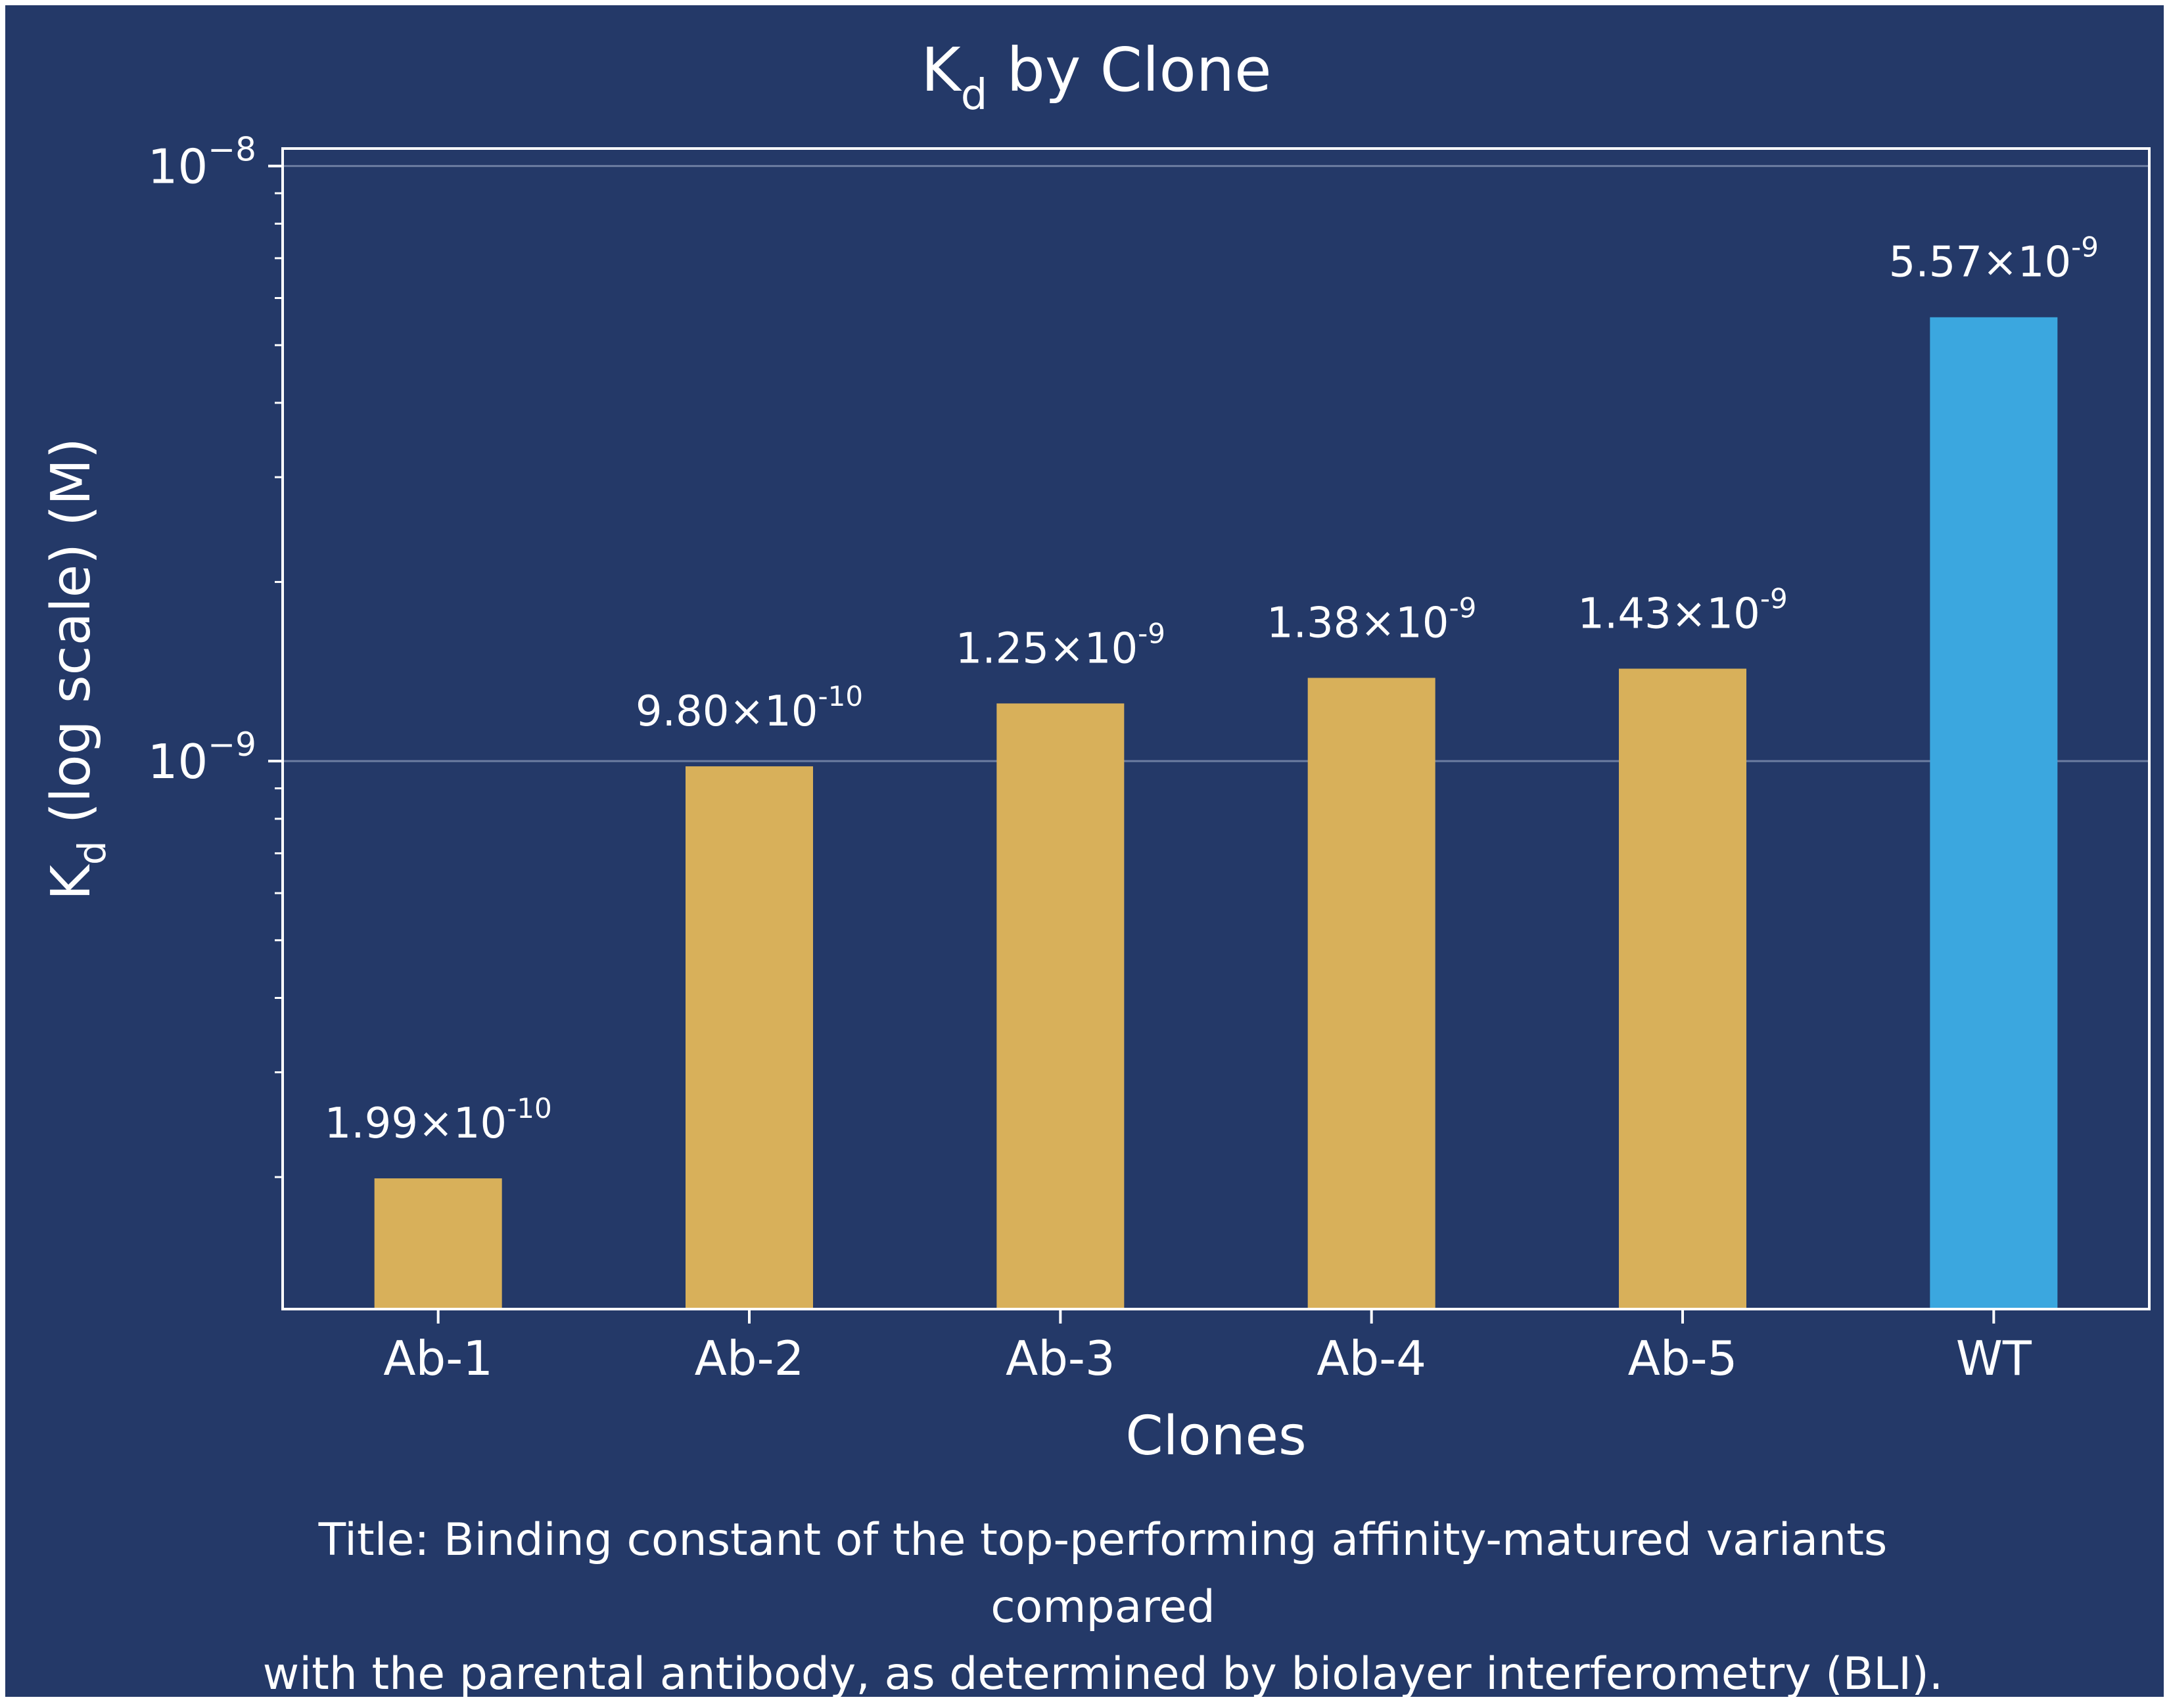 This screenshot has width=2169, height=1708. I want to click on bar-label-ab-4: 1.38×10⁻⁹, so click(1371, 619).